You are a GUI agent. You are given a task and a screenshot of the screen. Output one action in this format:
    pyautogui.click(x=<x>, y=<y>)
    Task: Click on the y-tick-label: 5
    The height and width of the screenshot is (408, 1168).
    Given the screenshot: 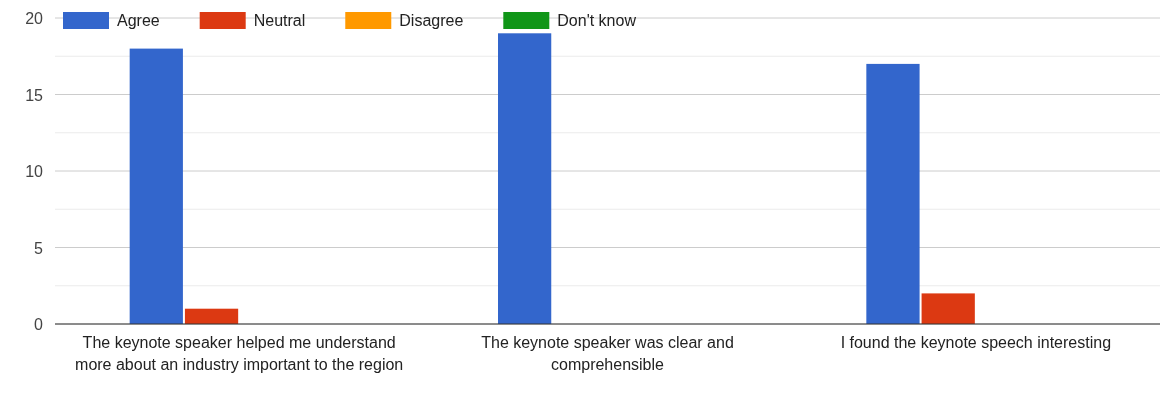 What is the action you would take?
    pyautogui.click(x=39, y=248)
    